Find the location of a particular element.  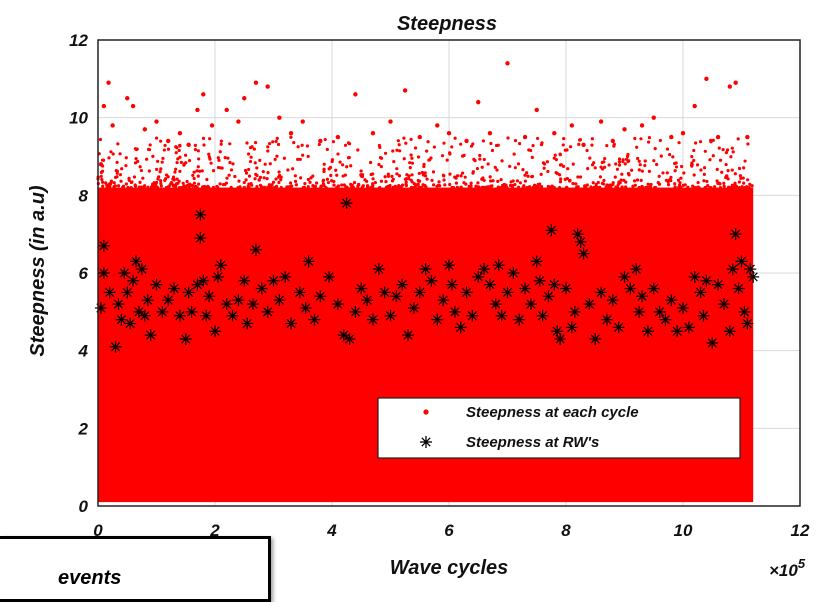

x-tick-label: 10 is located at coordinates (683, 530).